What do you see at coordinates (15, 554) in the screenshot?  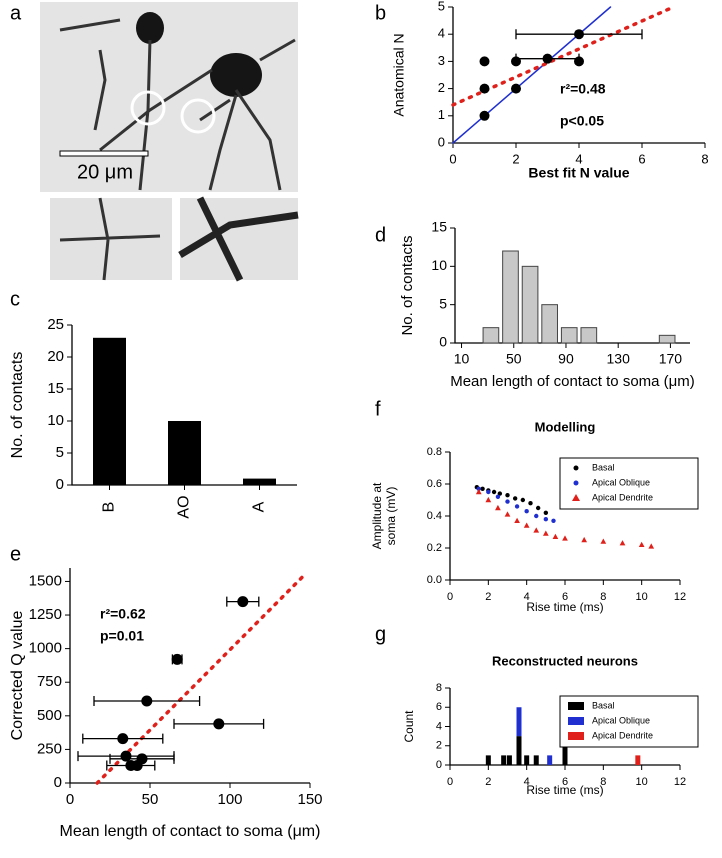 I see `panel-label: e` at bounding box center [15, 554].